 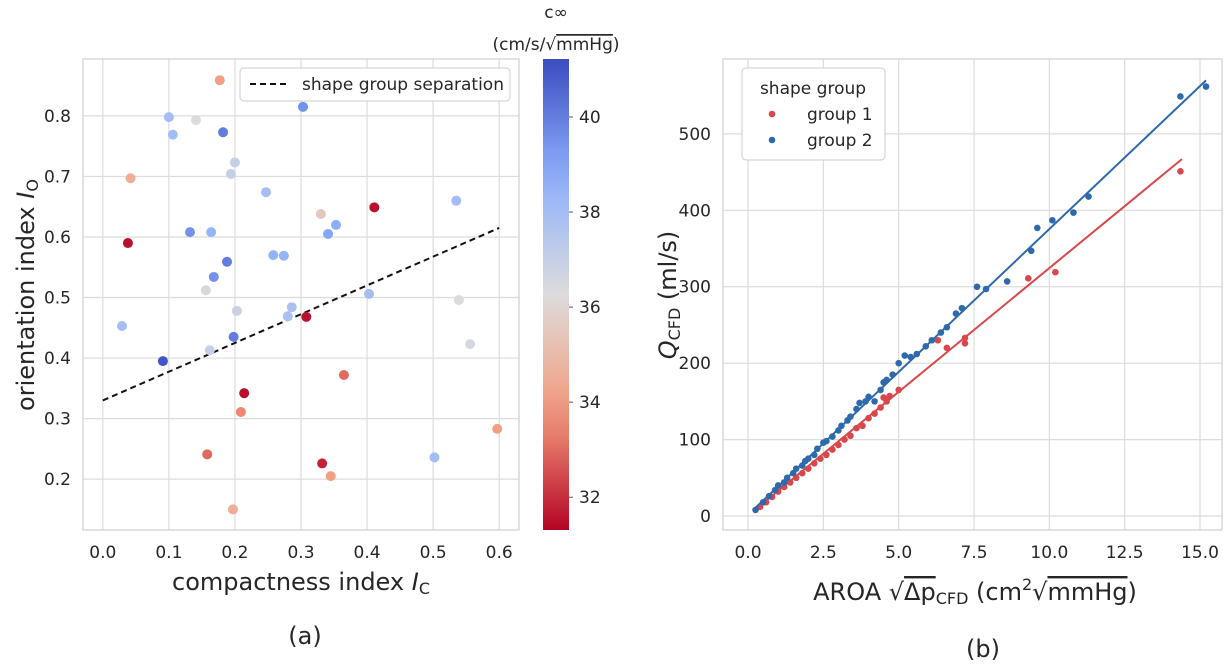 What do you see at coordinates (813, 89) in the screenshot?
I see `legend-title: shape group` at bounding box center [813, 89].